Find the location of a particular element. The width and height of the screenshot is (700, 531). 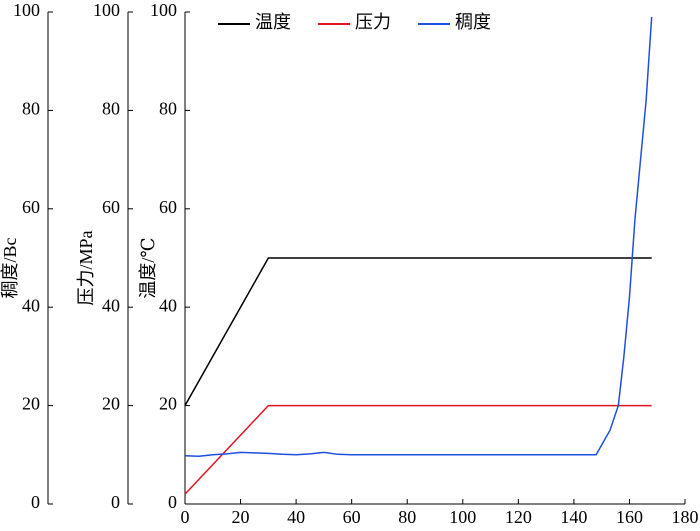

x-tick-label: 40 is located at coordinates (296, 517).